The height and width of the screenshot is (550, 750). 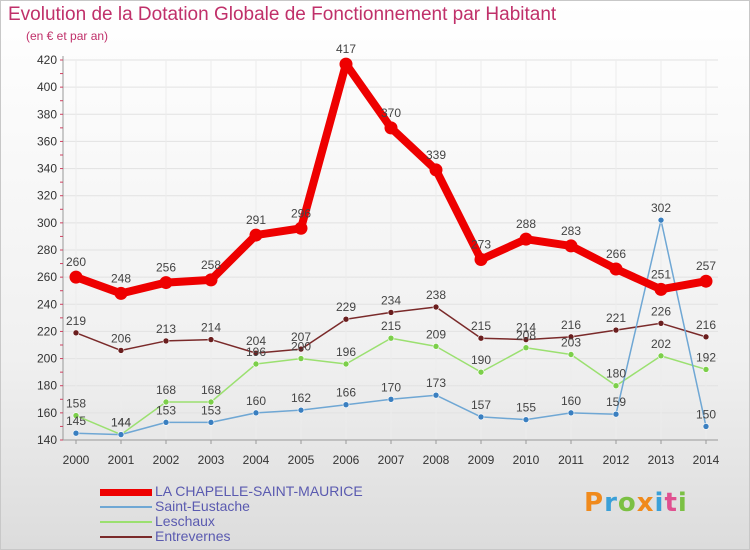 What do you see at coordinates (659, 503) in the screenshot?
I see `logo-letter: i` at bounding box center [659, 503].